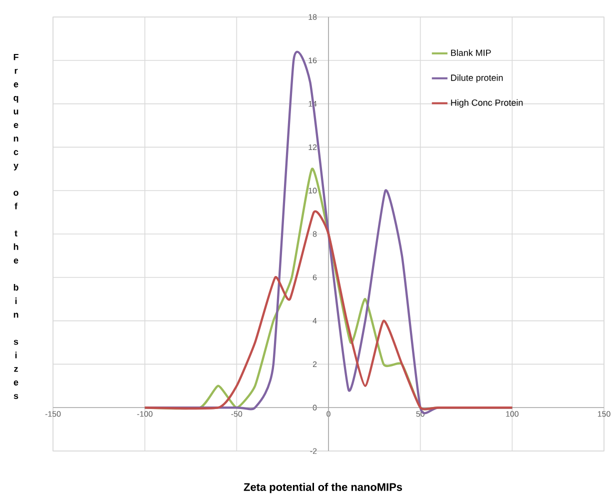 The image size is (614, 497). What do you see at coordinates (16, 226) in the screenshot?
I see `text: Frequency of the bin sizes` at bounding box center [16, 226].